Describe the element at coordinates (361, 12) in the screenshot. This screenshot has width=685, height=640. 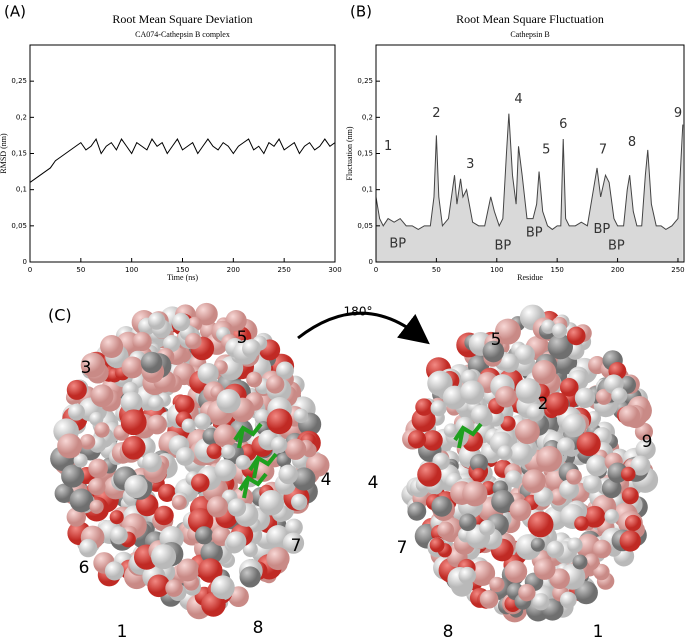
I see `panel-label: (B)` at that location.